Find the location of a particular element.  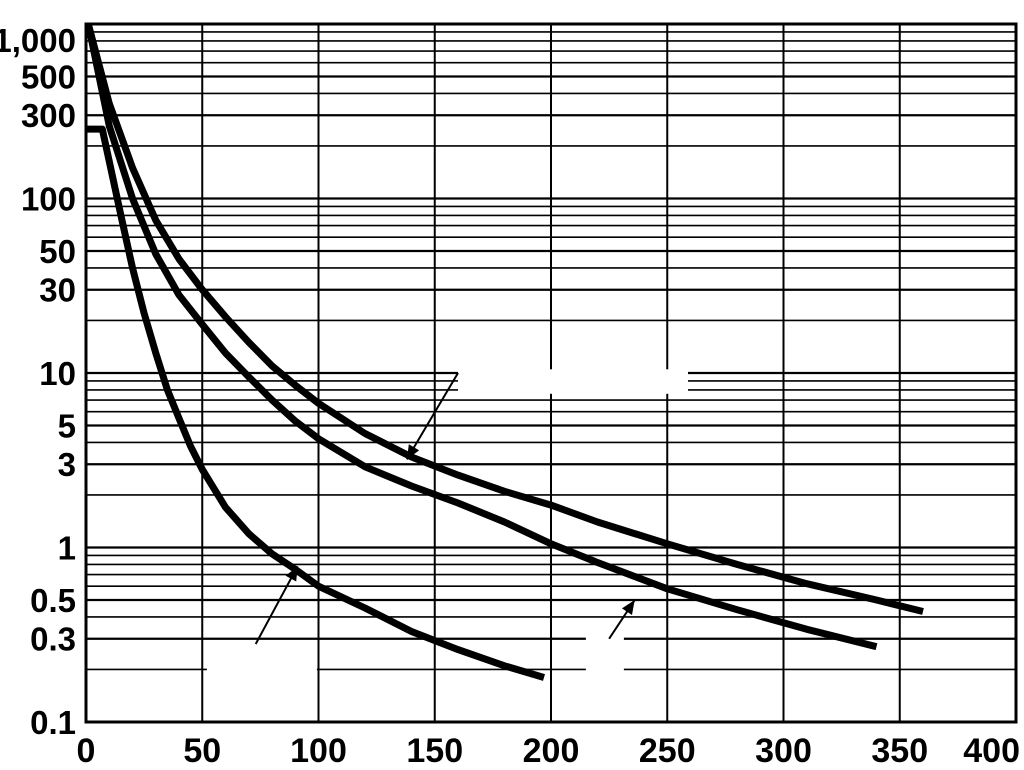

x-tick-label: 350 is located at coordinates (899, 751).